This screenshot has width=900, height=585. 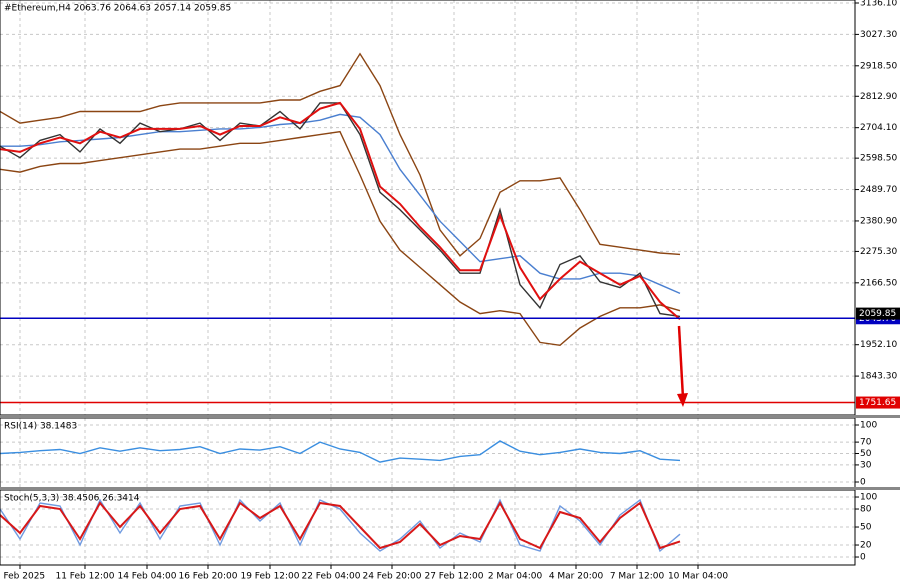 What do you see at coordinates (72, 499) in the screenshot?
I see `panel-title: Stoch(5,3,3) 38.4506 26.3414` at bounding box center [72, 499].